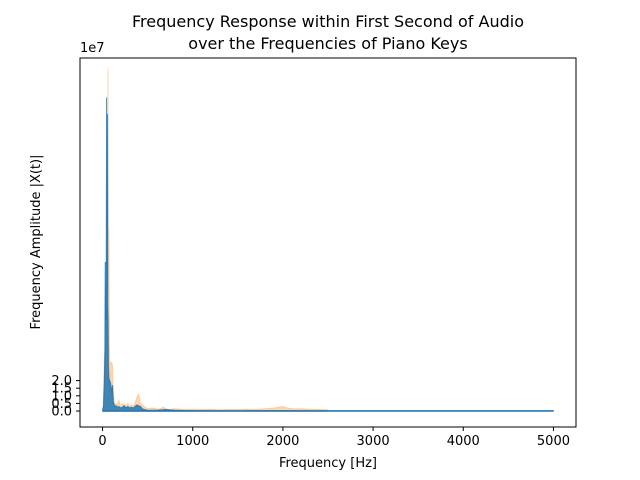  What do you see at coordinates (61, 396) in the screenshot?
I see `y-tick-label: 1.0` at bounding box center [61, 396].